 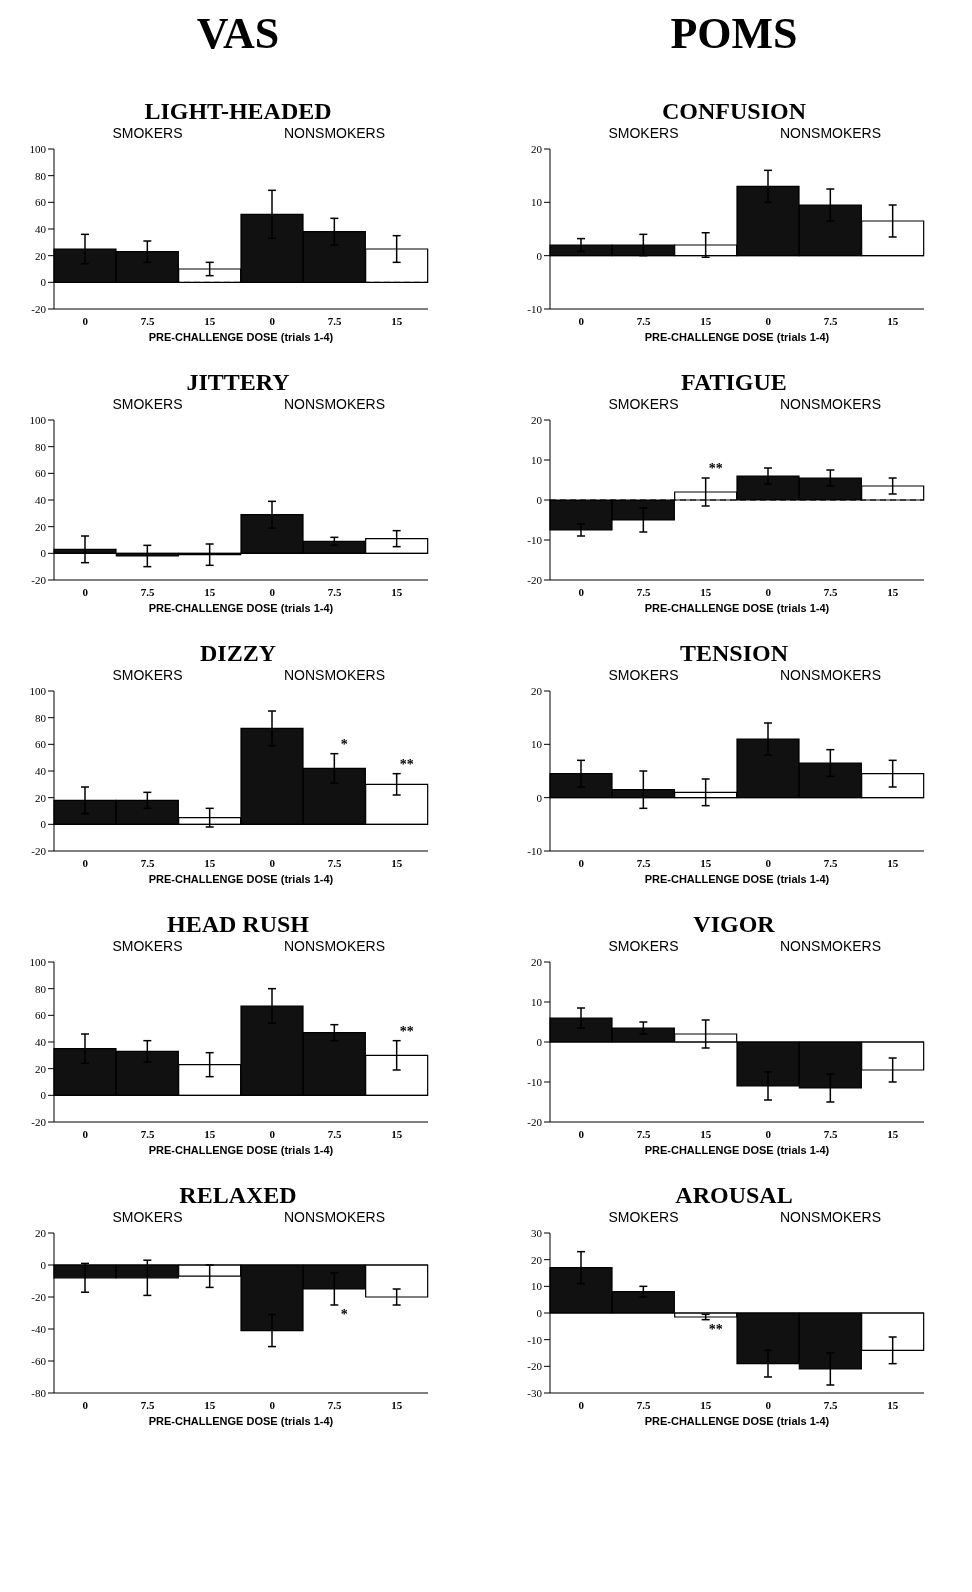 I want to click on y-tick-label: -80, so click(x=39, y=1392).